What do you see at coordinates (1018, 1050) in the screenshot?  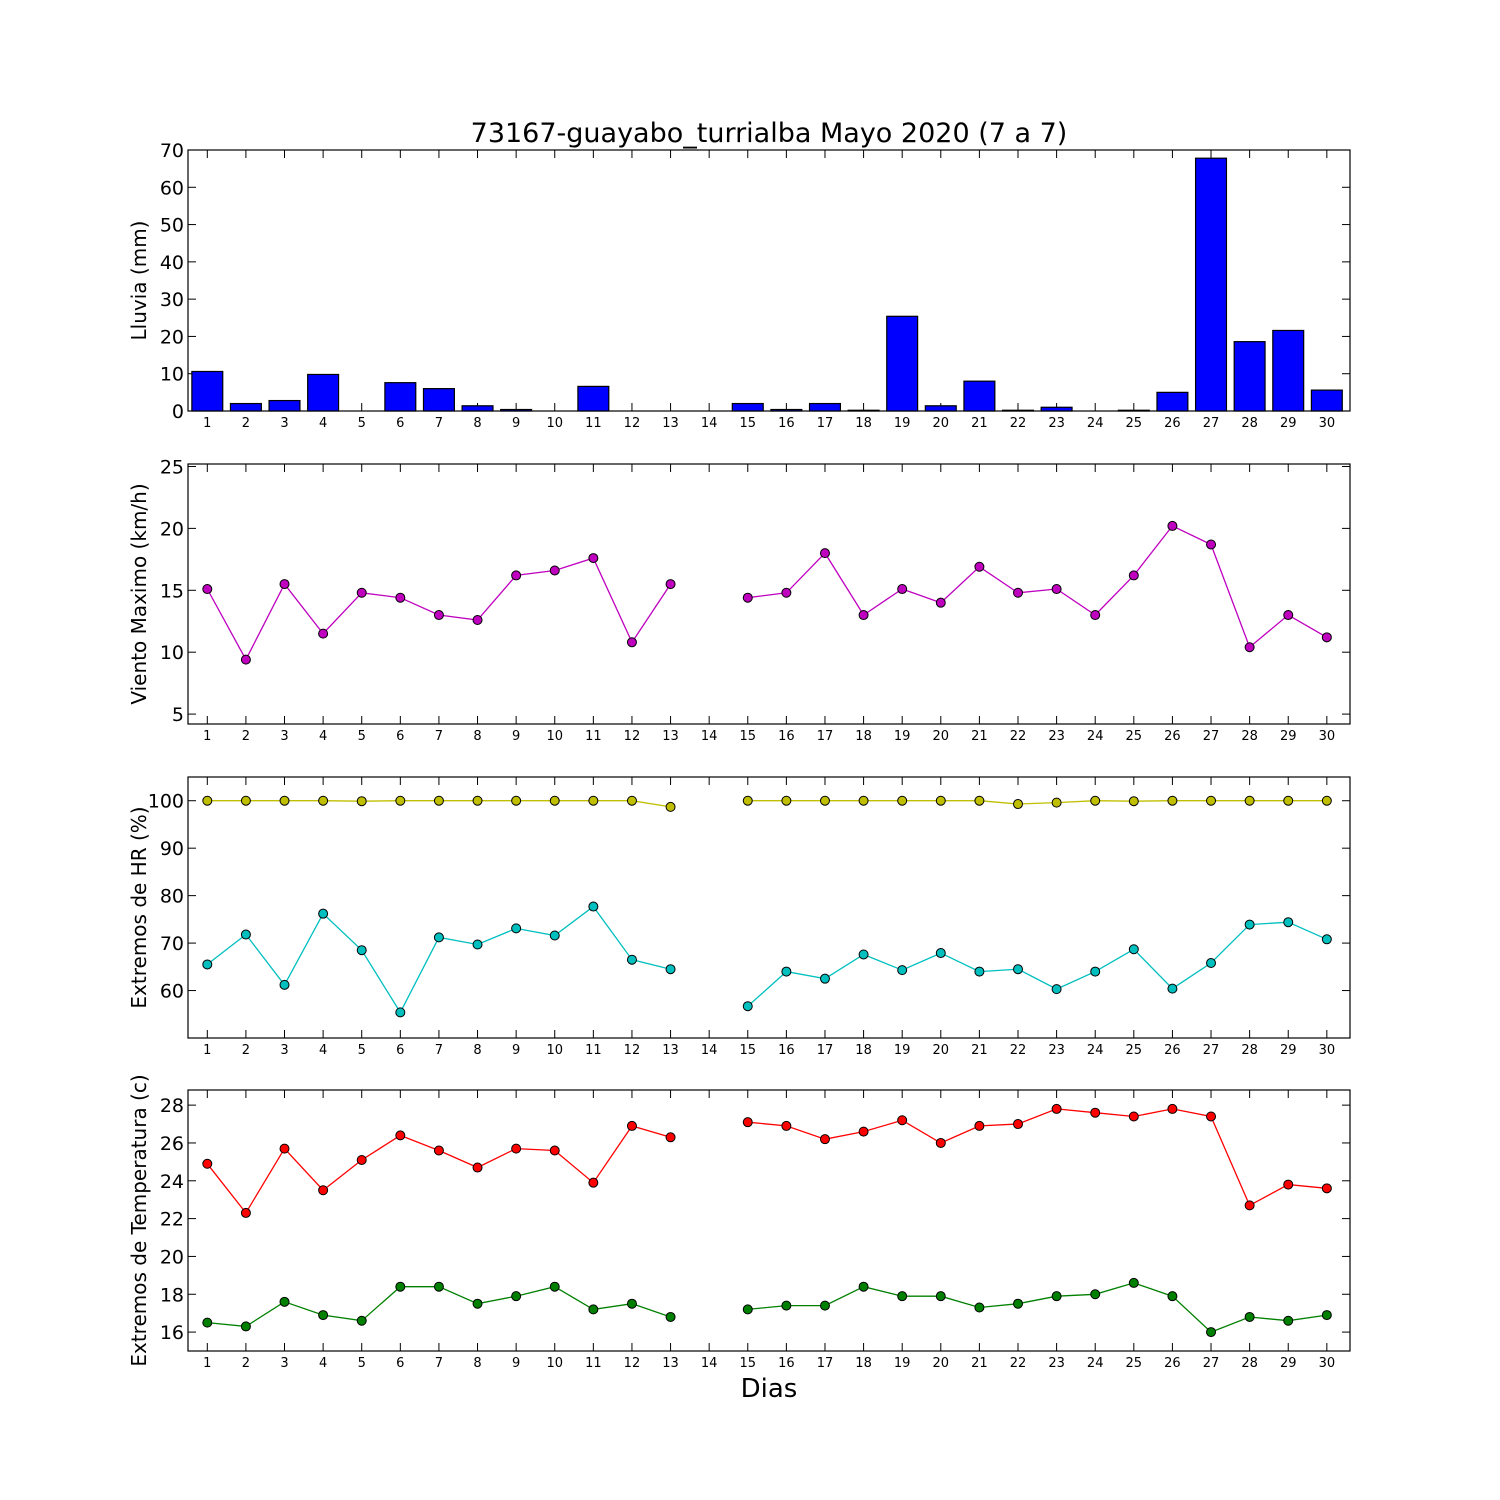 I see `x-tick-label: 22` at bounding box center [1018, 1050].